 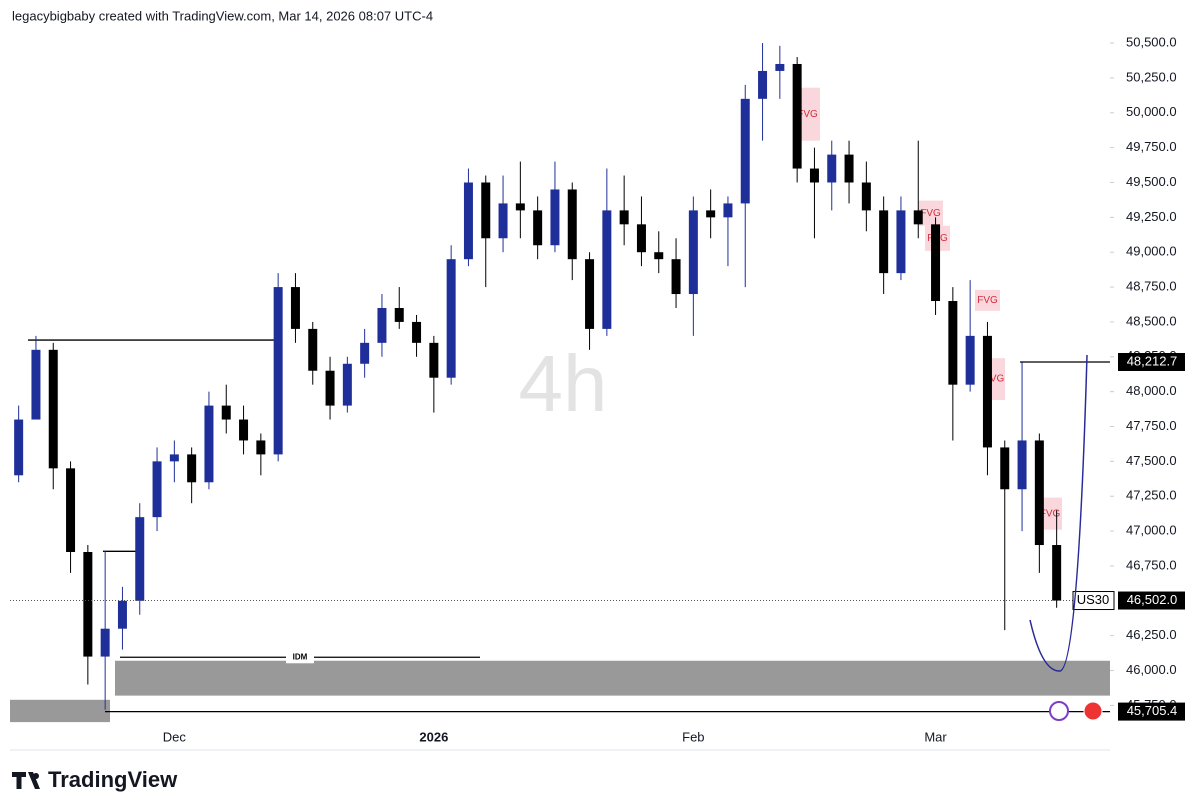 I want to click on icon-bolt, so click(x=1059, y=711).